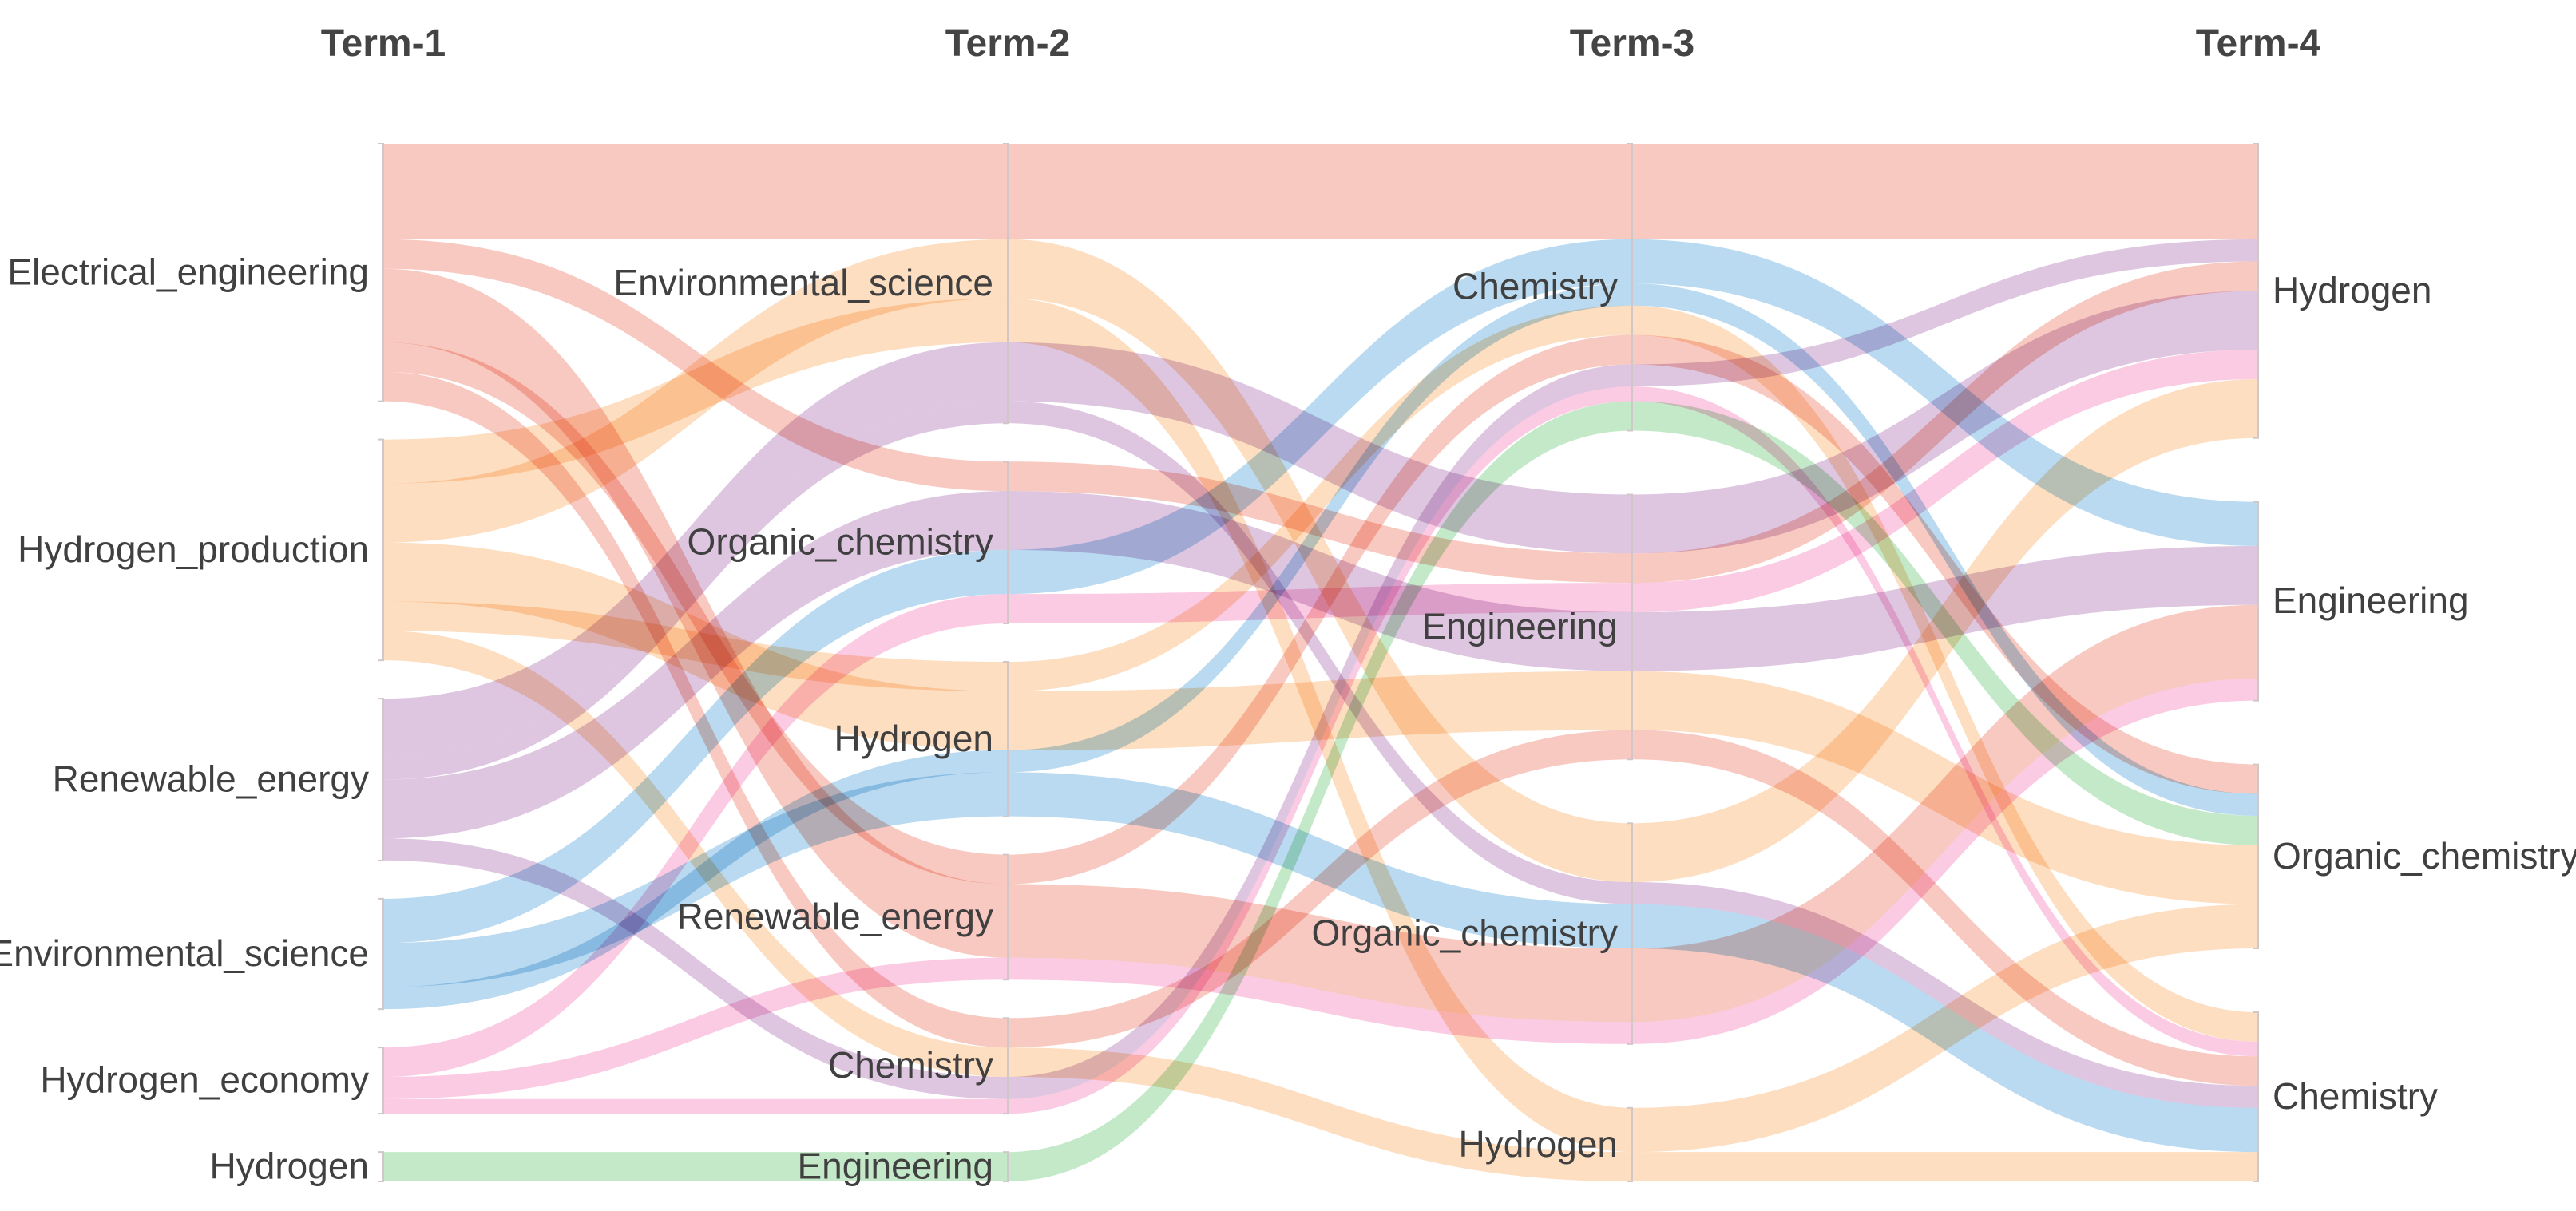 Image resolution: width=2576 pixels, height=1211 pixels. What do you see at coordinates (835, 917) in the screenshot?
I see `node-label-t2-re: Renewable_energy` at bounding box center [835, 917].